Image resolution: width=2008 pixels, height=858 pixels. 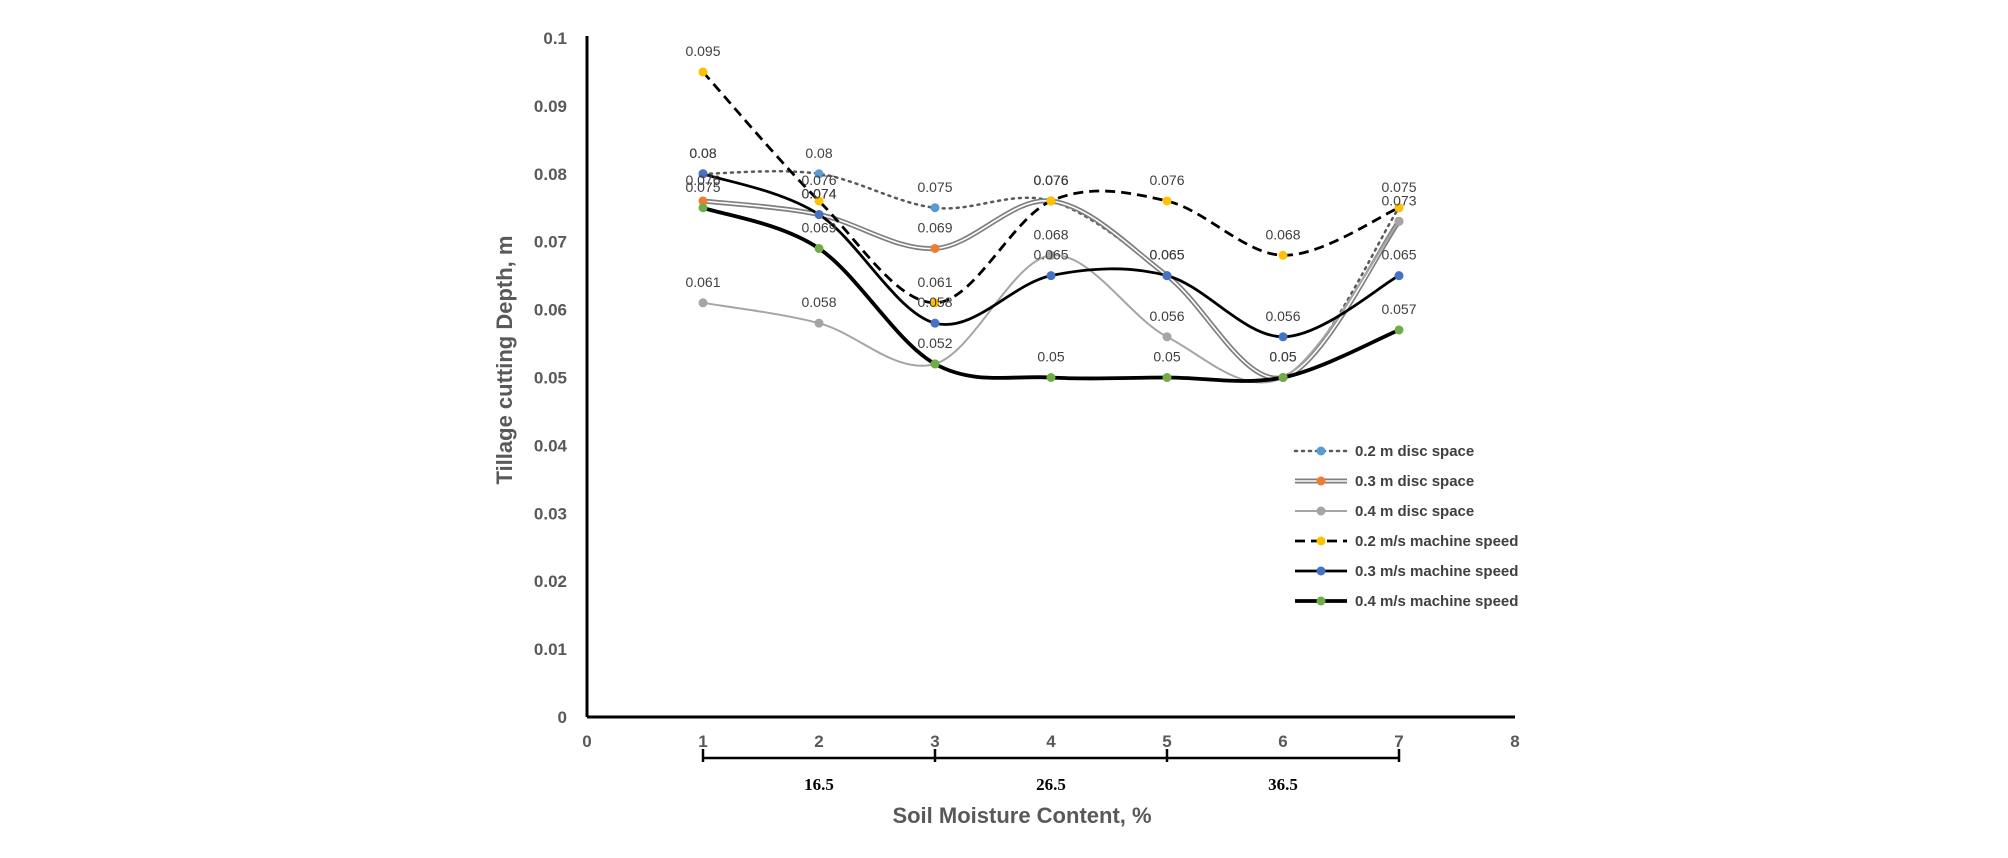 What do you see at coordinates (1051, 784) in the screenshot?
I see `moisture-group-label: 26.5` at bounding box center [1051, 784].